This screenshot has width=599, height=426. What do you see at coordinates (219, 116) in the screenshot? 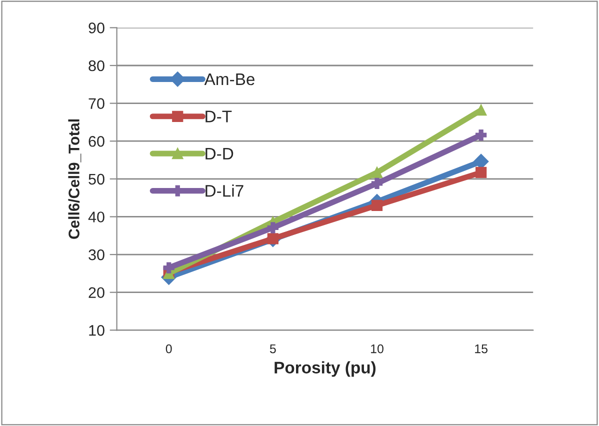
I see `legend-label: D-T` at bounding box center [219, 116].